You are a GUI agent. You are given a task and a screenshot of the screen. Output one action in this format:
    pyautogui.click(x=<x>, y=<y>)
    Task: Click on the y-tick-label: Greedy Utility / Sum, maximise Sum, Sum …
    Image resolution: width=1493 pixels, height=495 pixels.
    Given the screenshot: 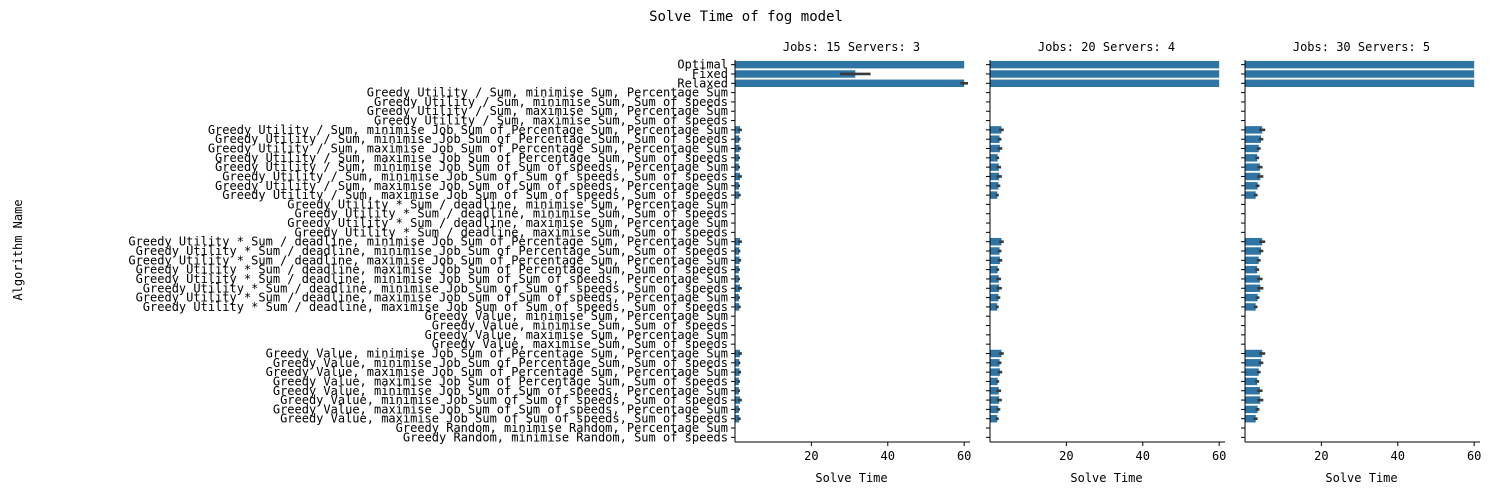 What is the action you would take?
    pyautogui.click(x=551, y=121)
    